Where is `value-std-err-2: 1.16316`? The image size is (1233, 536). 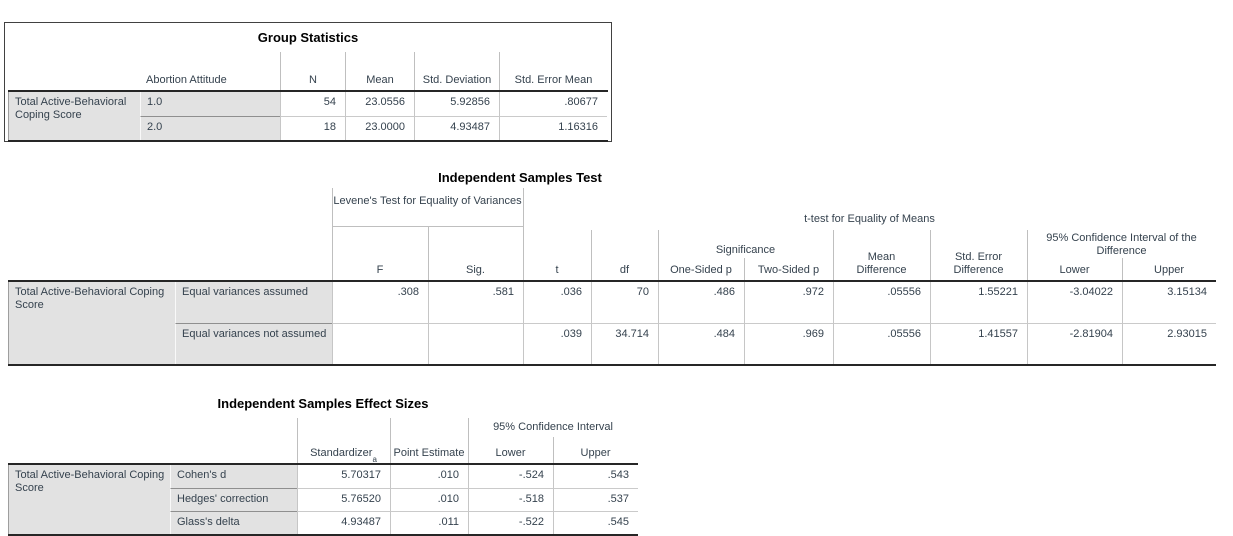
value-std-err-2: 1.16316 is located at coordinates (553, 128).